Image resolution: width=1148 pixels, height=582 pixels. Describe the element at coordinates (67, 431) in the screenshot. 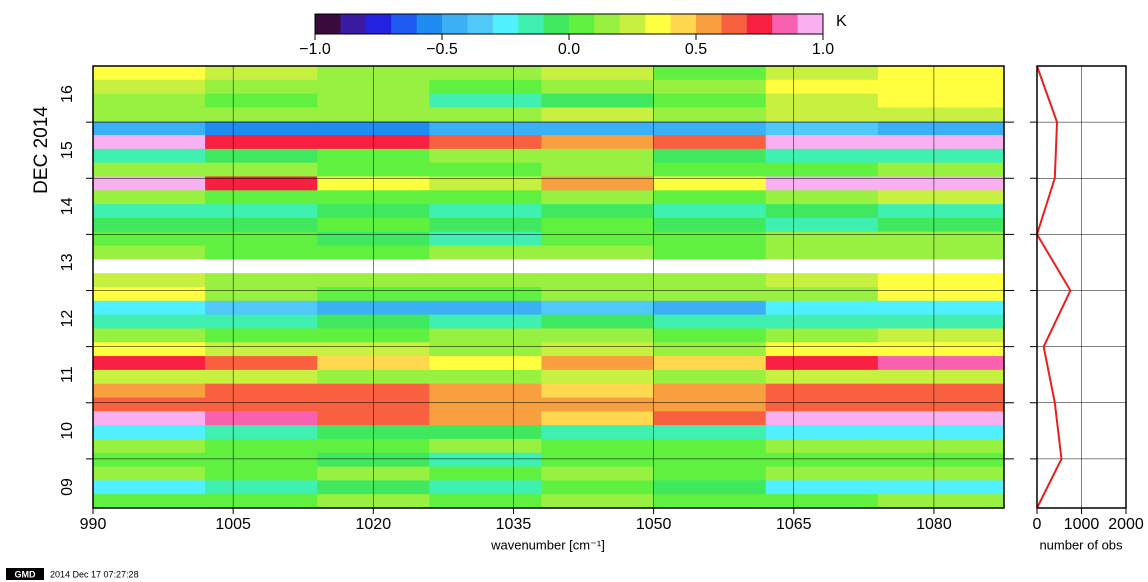

I see `y-tick-label: 10` at that location.